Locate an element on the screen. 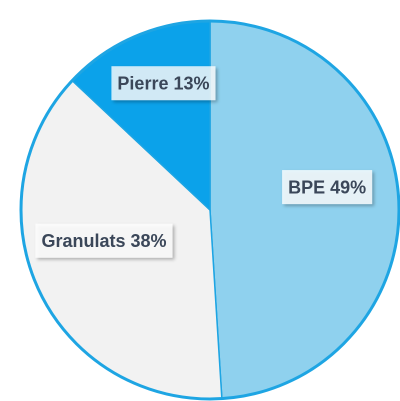  label-value: 38% is located at coordinates (148, 241).